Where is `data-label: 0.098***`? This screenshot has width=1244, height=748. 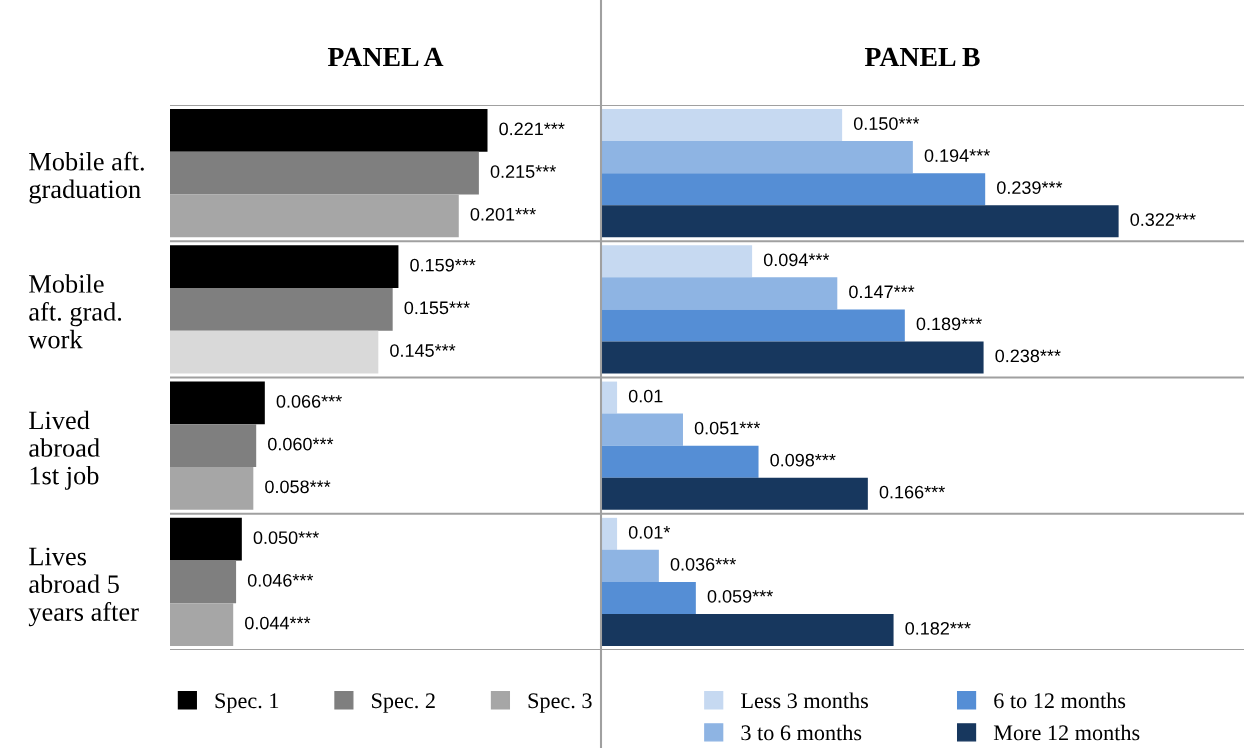 data-label: 0.098*** is located at coordinates (803, 460).